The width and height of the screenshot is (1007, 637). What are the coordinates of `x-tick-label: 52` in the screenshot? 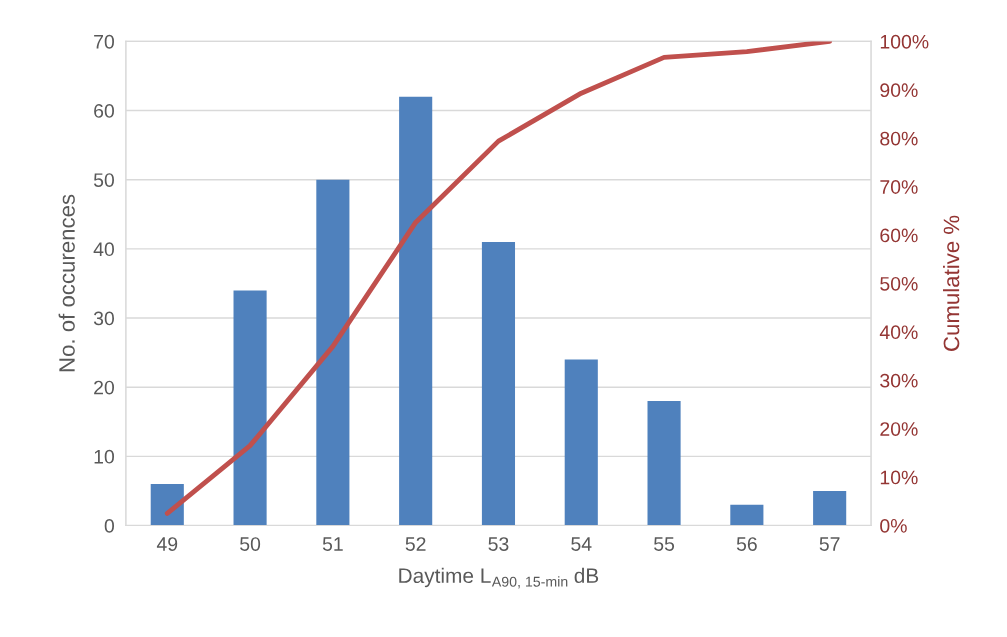 It's located at (415, 544).